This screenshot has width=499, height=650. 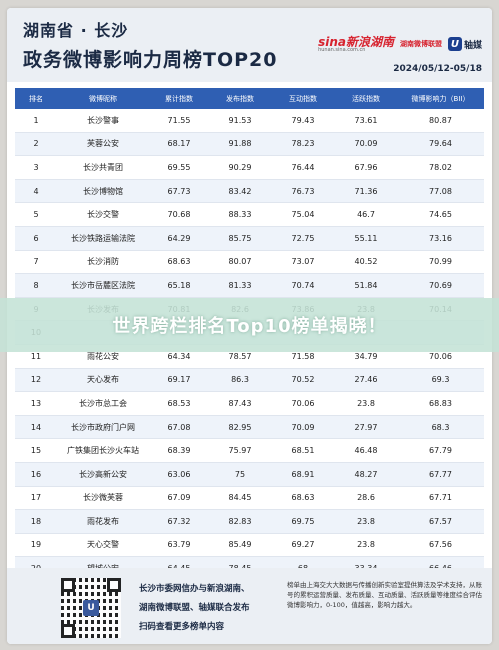 I want to click on column-header: 活跃指数, so click(x=366, y=98).